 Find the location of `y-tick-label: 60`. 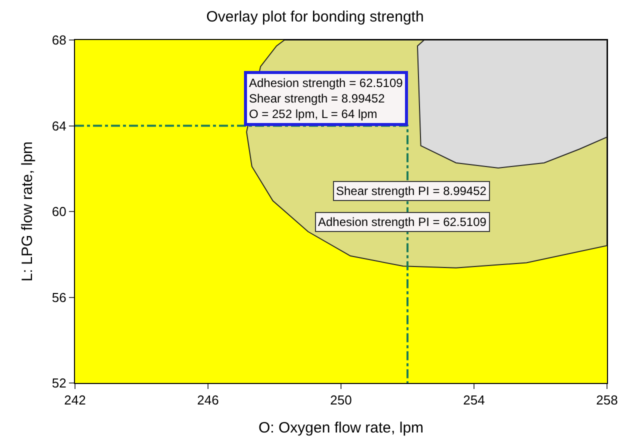

y-tick-label: 60 is located at coordinates (59, 212).